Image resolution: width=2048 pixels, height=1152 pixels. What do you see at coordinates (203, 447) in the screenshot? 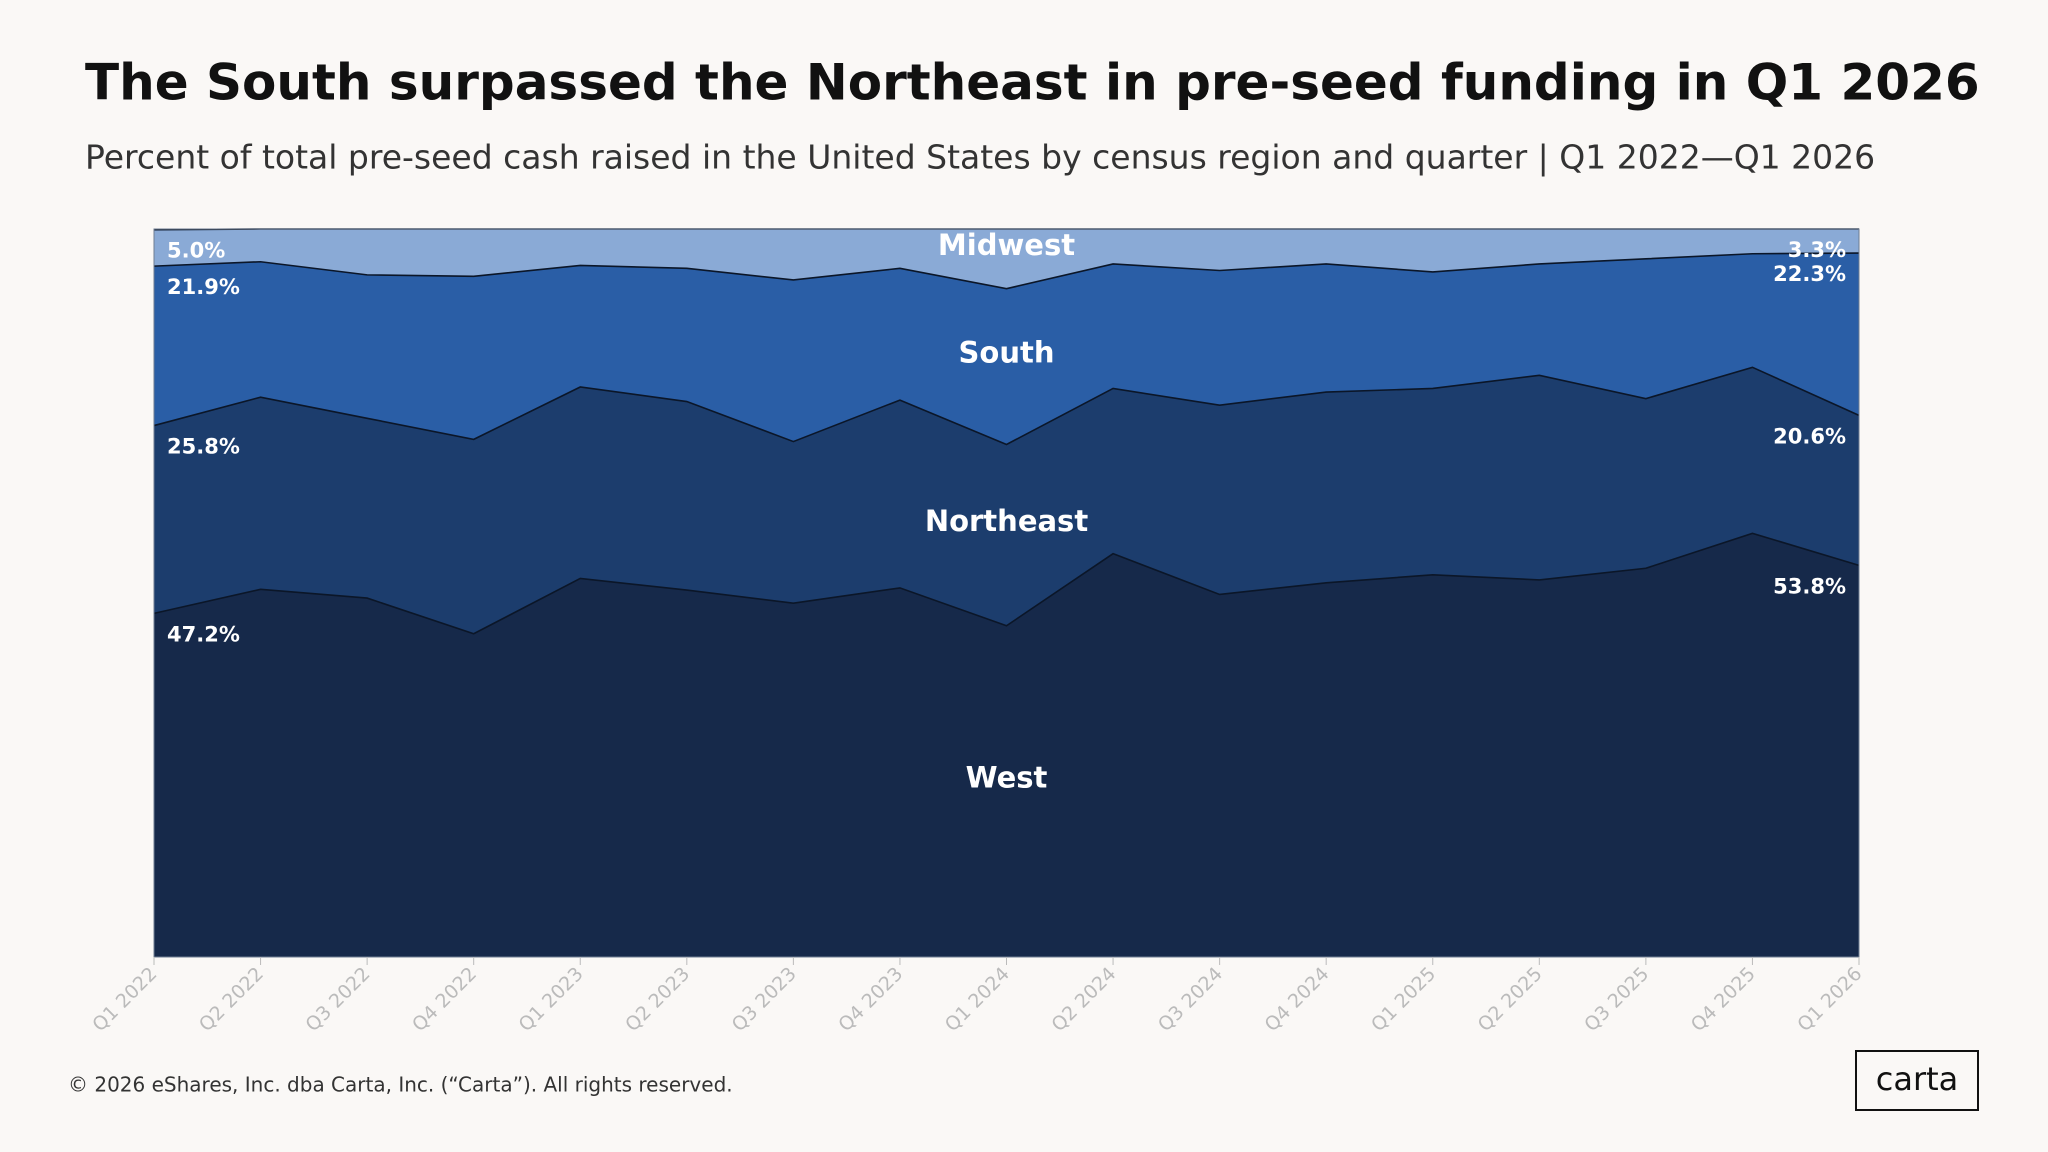
I see `value-label: 25.8%` at bounding box center [203, 447].